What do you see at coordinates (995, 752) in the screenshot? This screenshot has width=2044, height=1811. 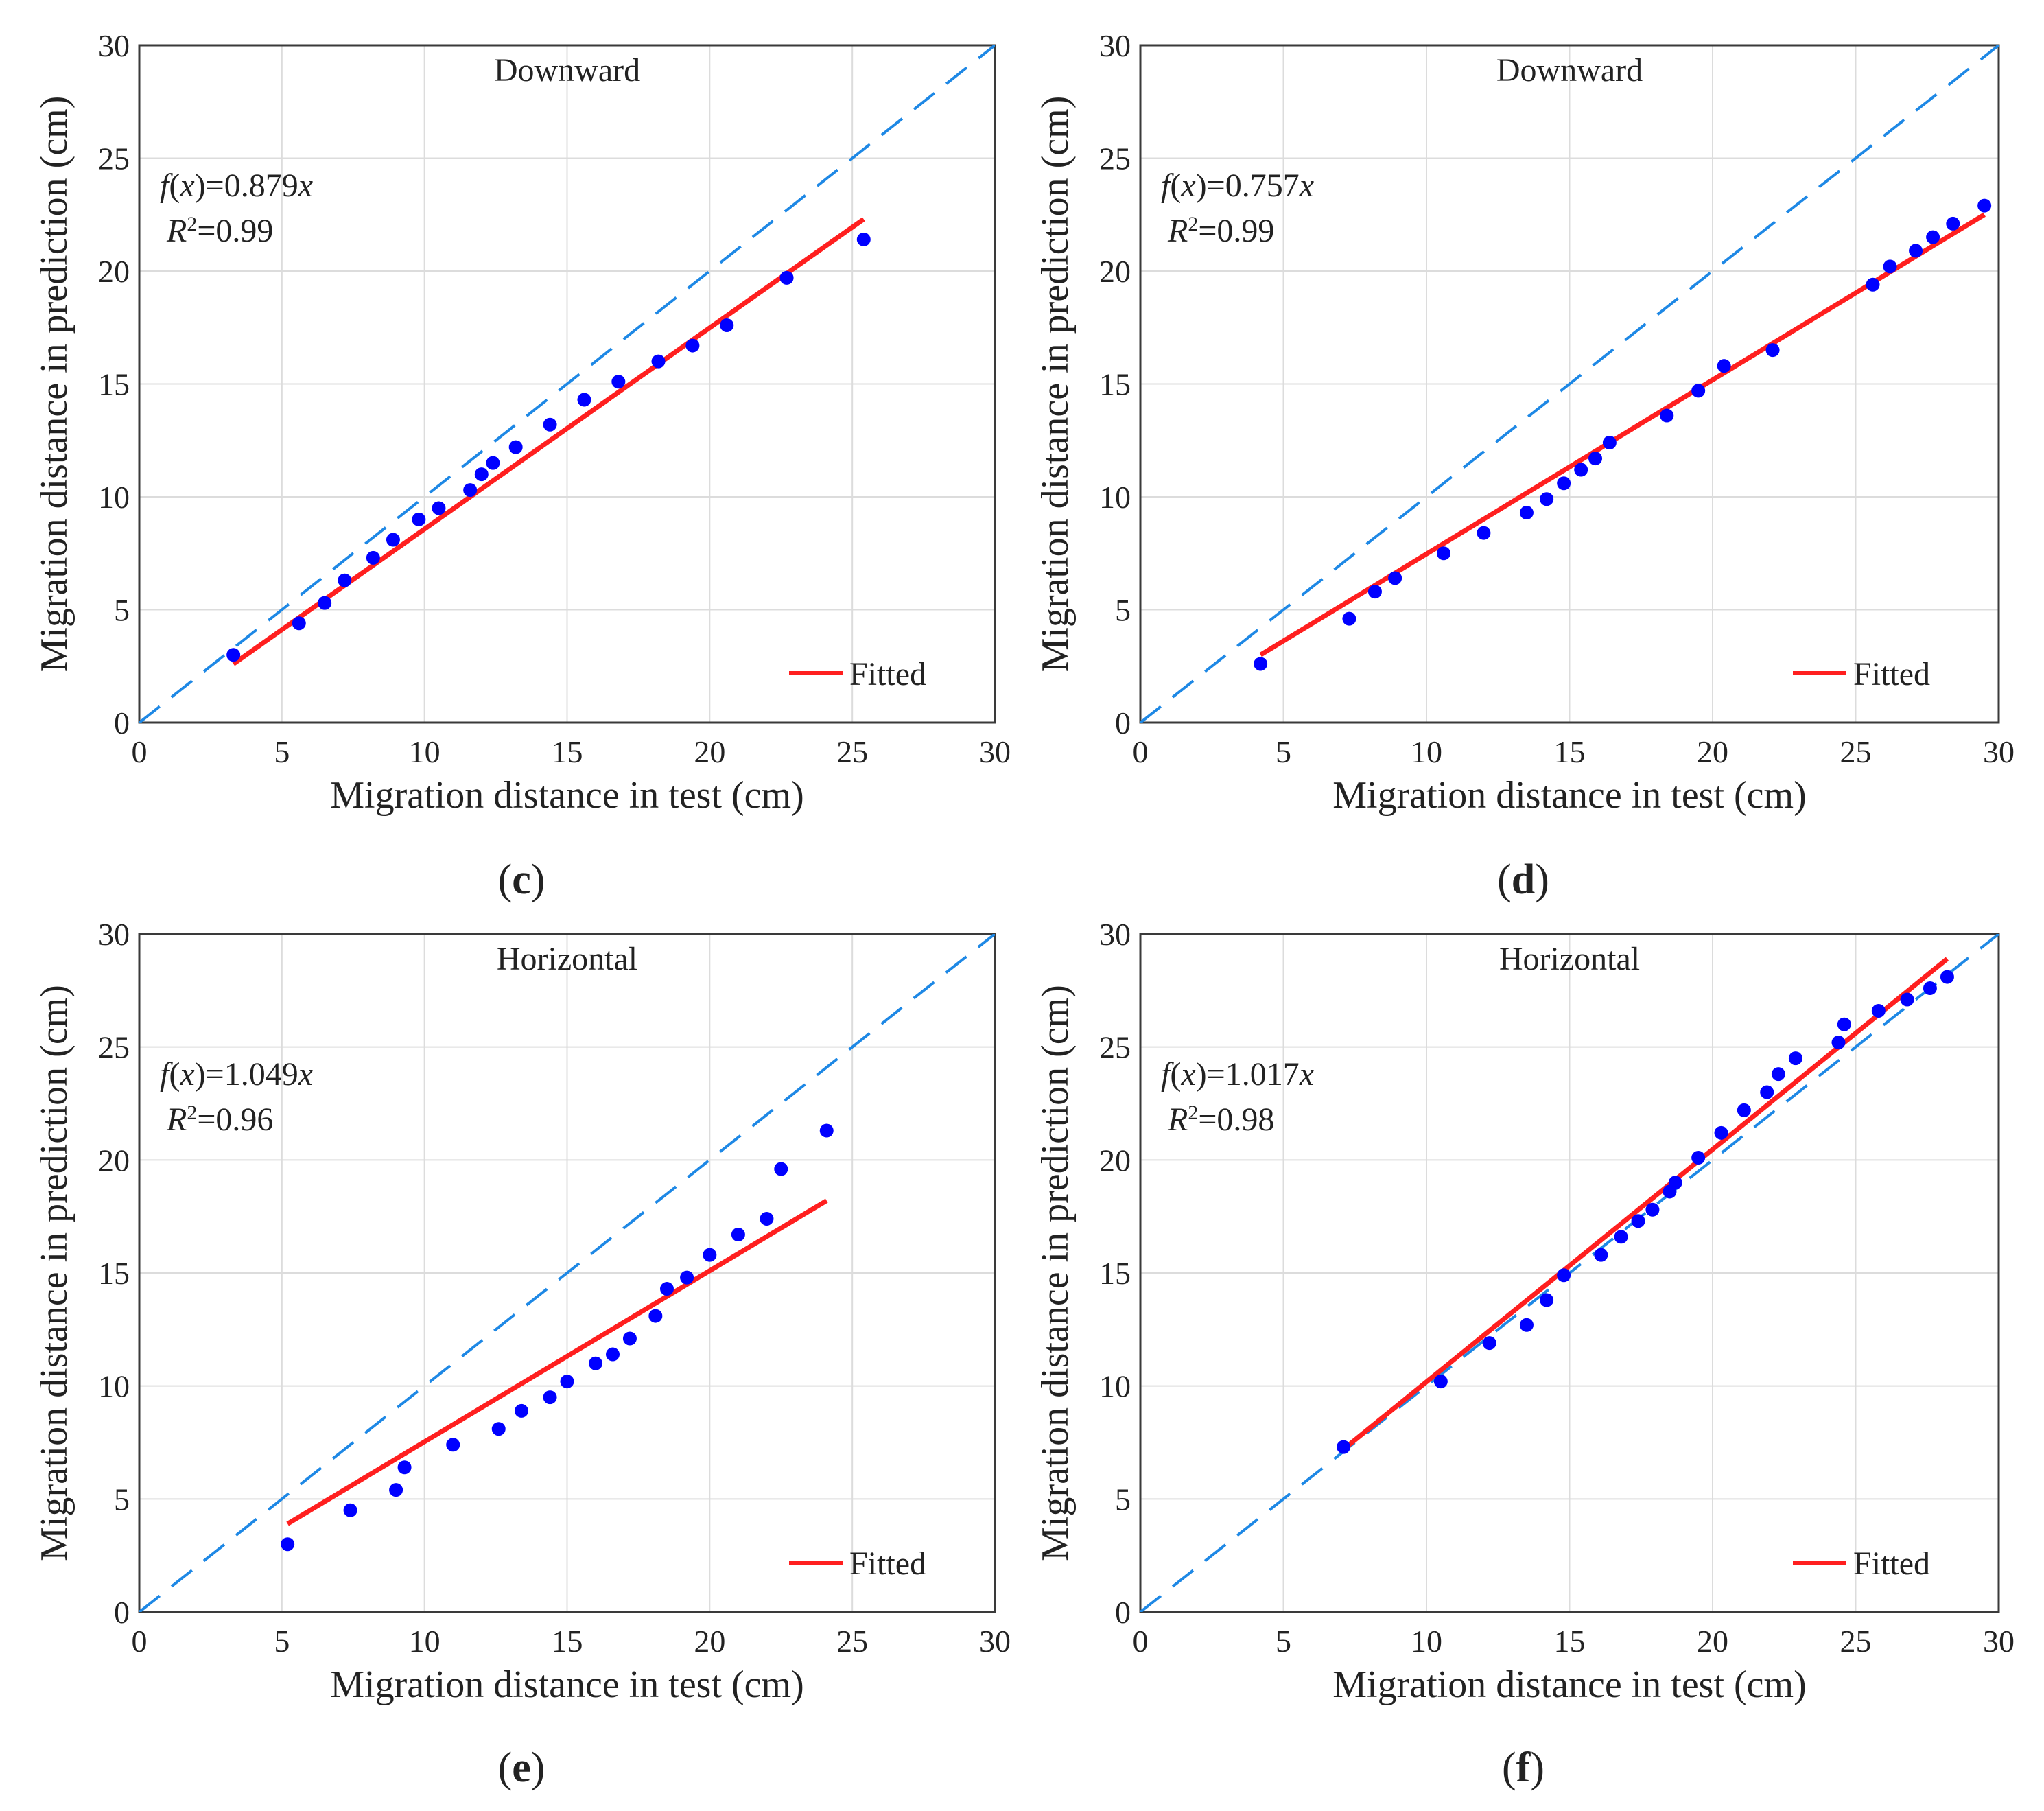 I see `x-tick-label: 30` at bounding box center [995, 752].